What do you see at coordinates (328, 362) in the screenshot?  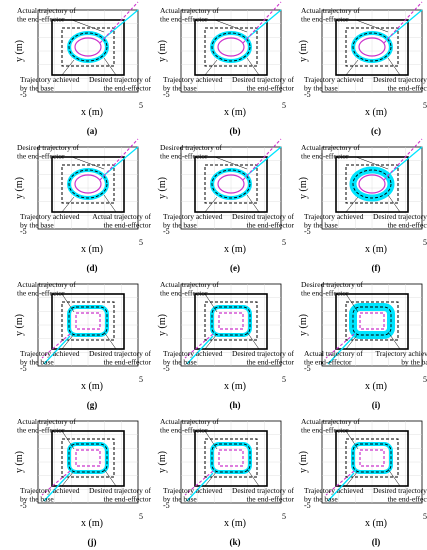 I see `callout-actual_bottom-line: the end-effector` at bounding box center [328, 362].